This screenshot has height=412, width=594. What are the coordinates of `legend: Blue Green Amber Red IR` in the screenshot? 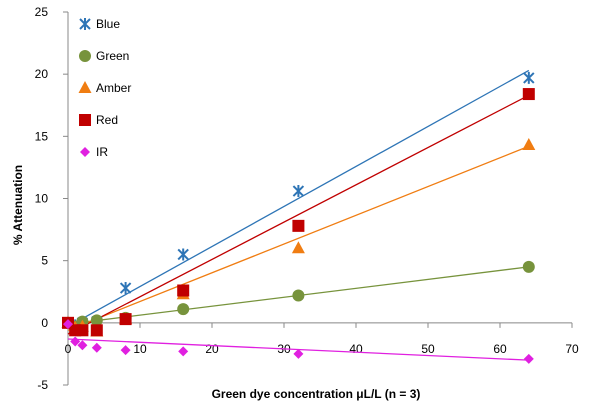 It's located at (104, 88).